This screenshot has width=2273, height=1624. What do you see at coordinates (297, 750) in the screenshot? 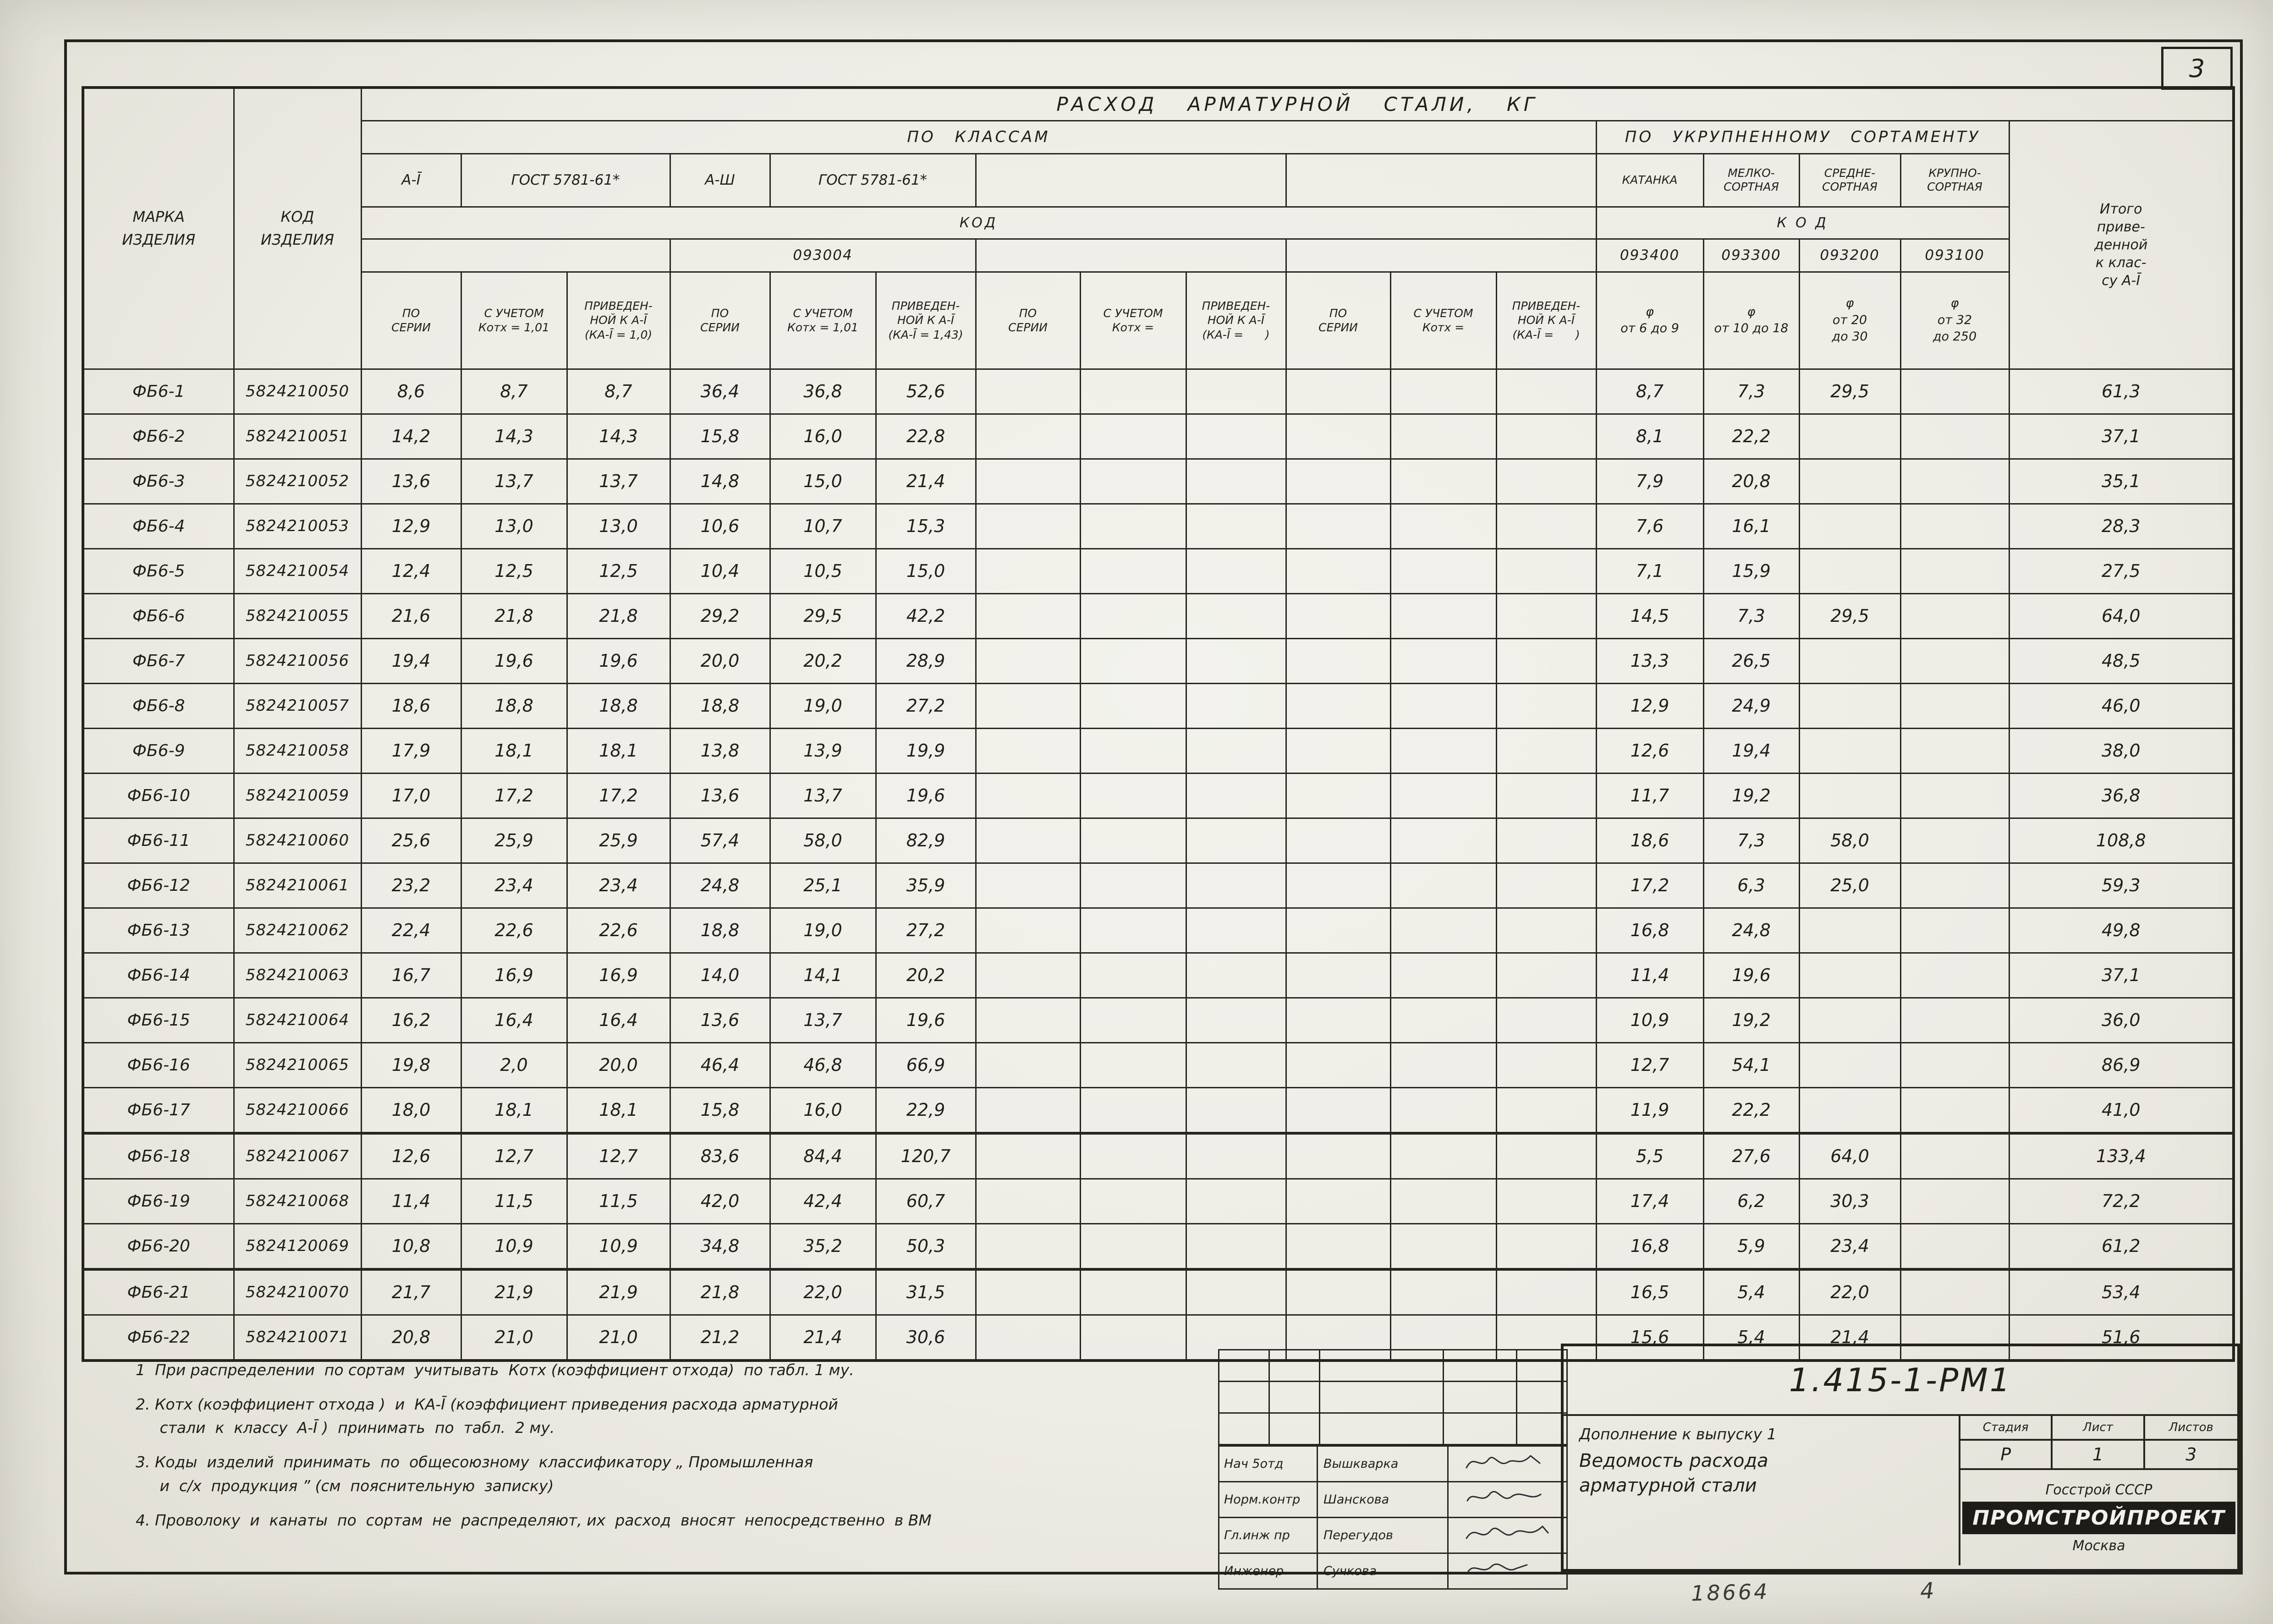
I see `cell-product-code: 5824210058` at bounding box center [297, 750].